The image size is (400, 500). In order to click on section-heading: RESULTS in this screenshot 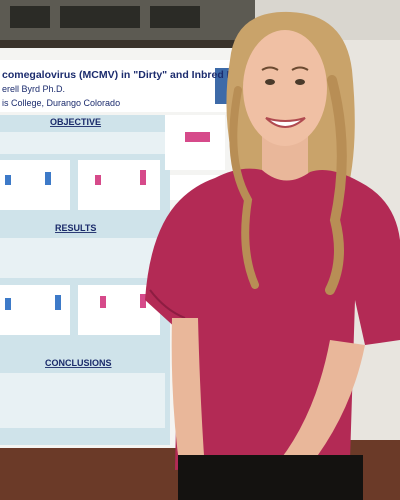, I will do `click(75, 228)`.